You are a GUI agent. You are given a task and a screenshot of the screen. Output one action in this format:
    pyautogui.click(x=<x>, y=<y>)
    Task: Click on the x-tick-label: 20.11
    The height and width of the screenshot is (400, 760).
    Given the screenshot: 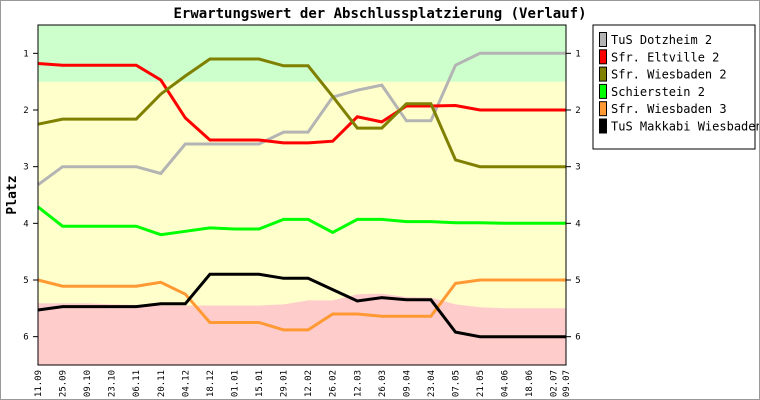 What is the action you would take?
    pyautogui.click(x=162, y=383)
    